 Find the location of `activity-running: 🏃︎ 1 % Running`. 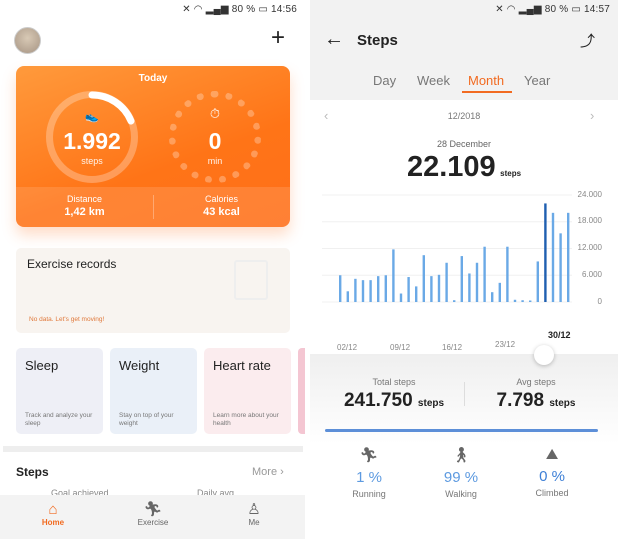

activity-running: 🏃︎ 1 % Running is located at coordinates (369, 472).